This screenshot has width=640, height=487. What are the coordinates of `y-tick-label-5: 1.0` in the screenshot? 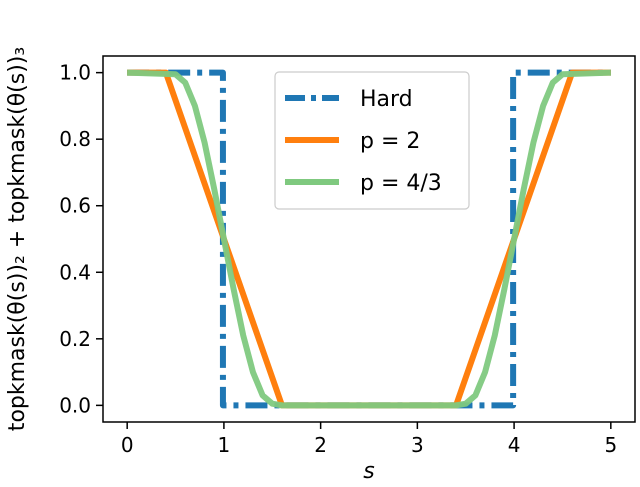 It's located at (75, 73).